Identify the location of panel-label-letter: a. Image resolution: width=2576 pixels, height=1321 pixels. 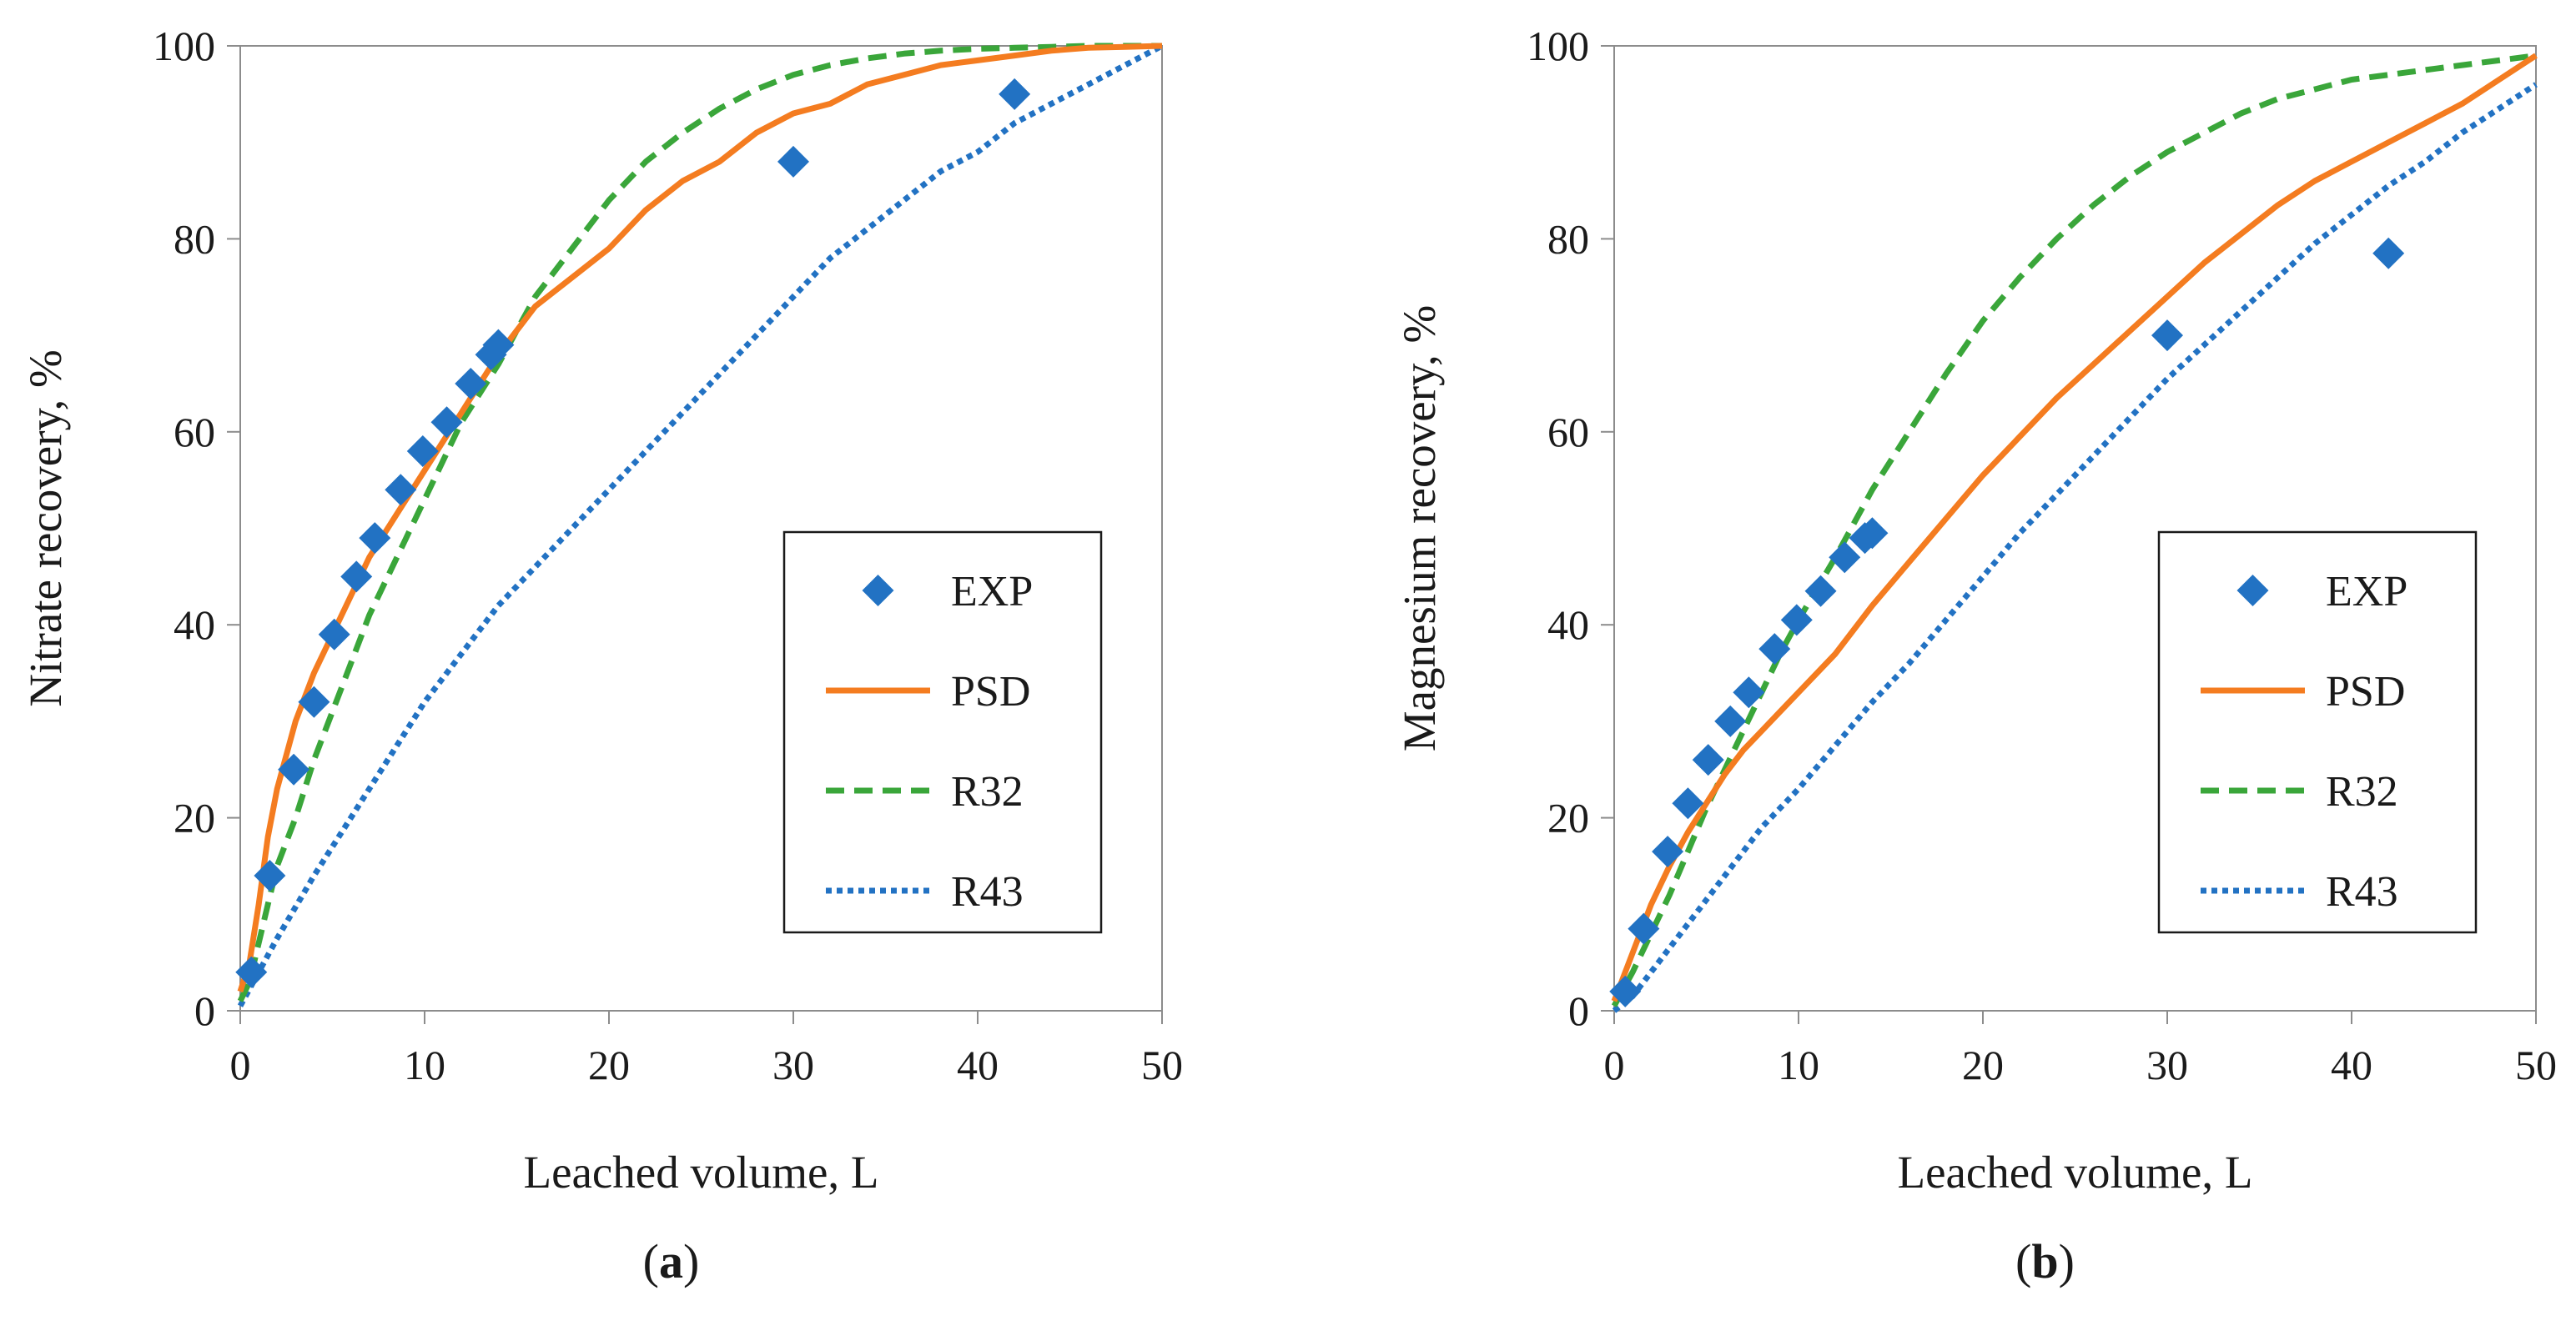
(671, 1261).